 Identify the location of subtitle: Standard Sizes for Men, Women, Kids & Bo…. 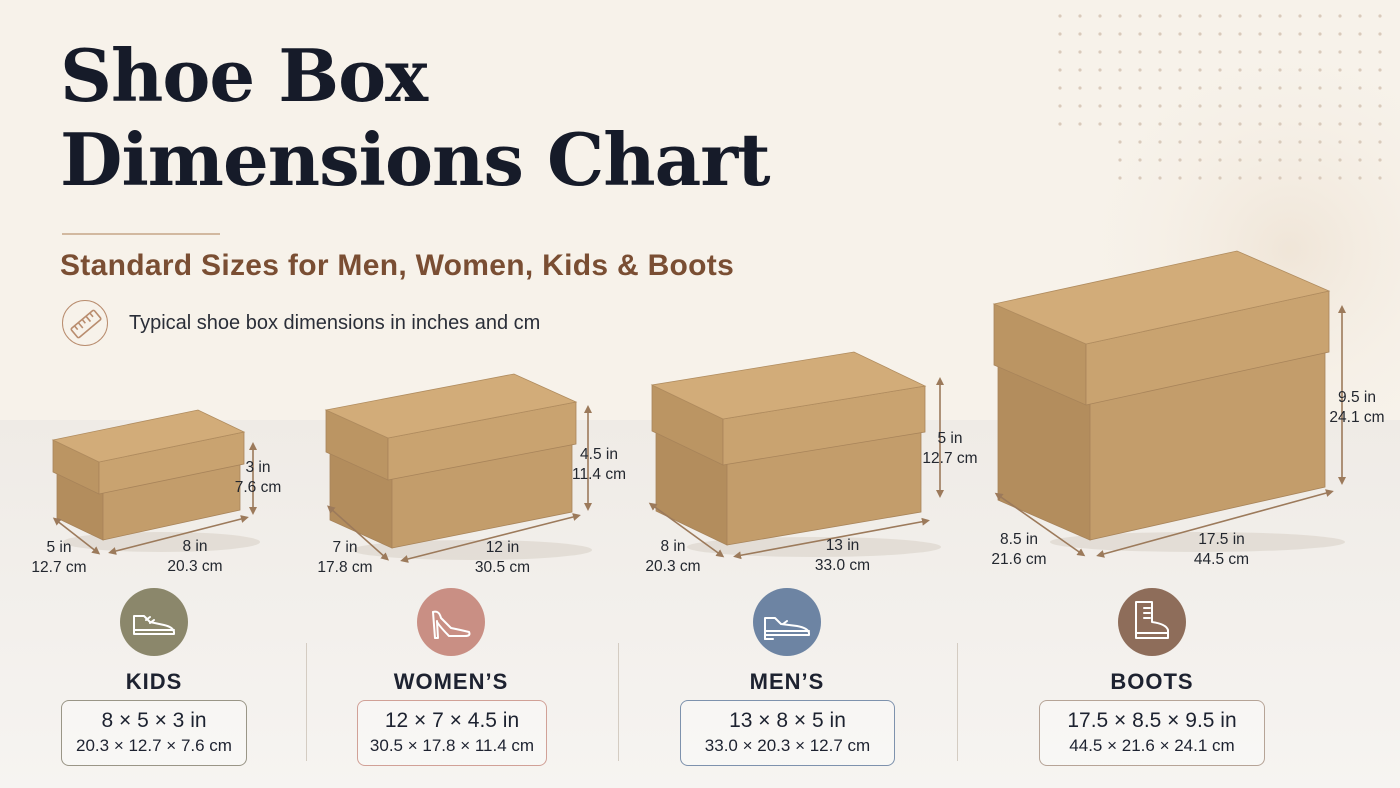
(397, 265).